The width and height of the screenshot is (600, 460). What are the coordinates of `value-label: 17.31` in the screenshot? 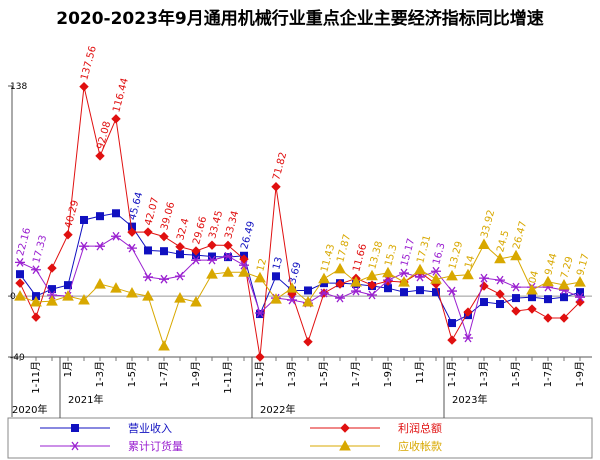 It's located at (424, 249).